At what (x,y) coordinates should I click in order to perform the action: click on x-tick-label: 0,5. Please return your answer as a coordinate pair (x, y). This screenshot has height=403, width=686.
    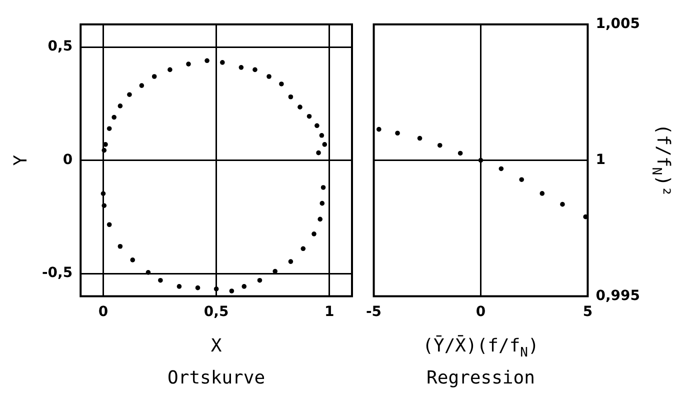
    Looking at the image, I should click on (216, 312).